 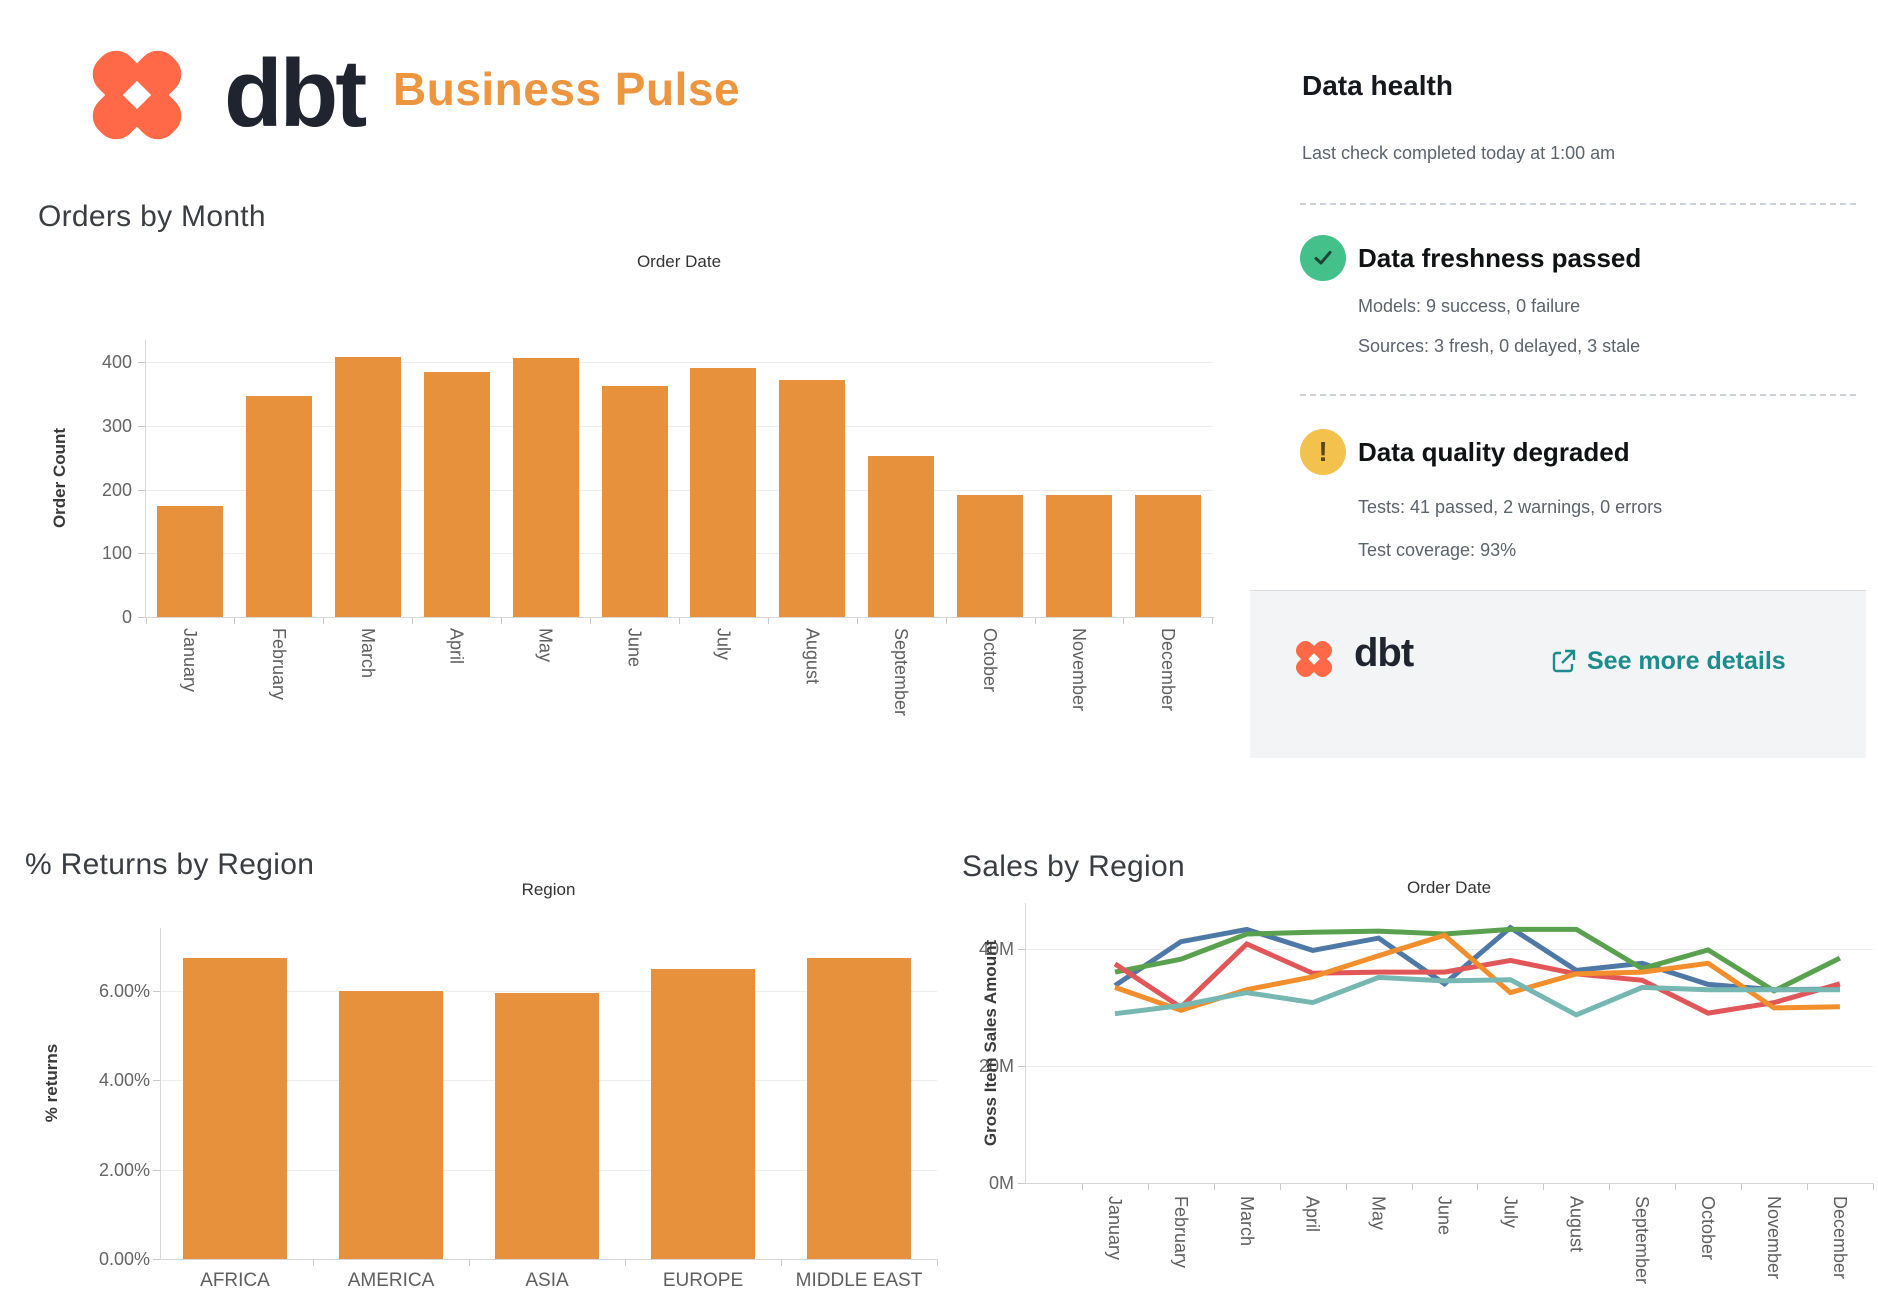 I want to click on y-tick-label: 6.00%, so click(x=124, y=990).